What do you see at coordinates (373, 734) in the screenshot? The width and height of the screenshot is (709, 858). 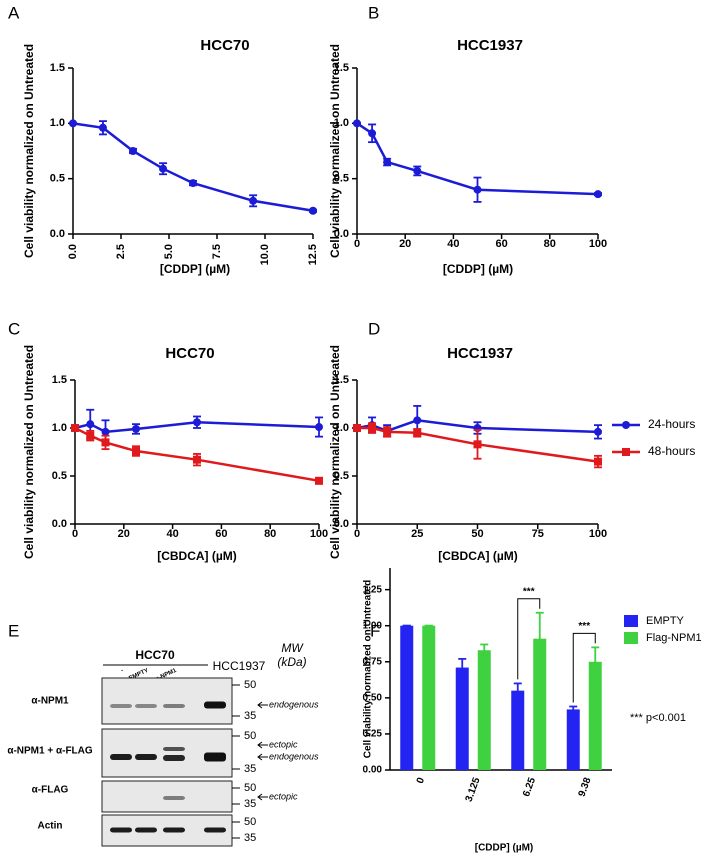 I see `y-tick-label: 0.25` at bounding box center [373, 734].